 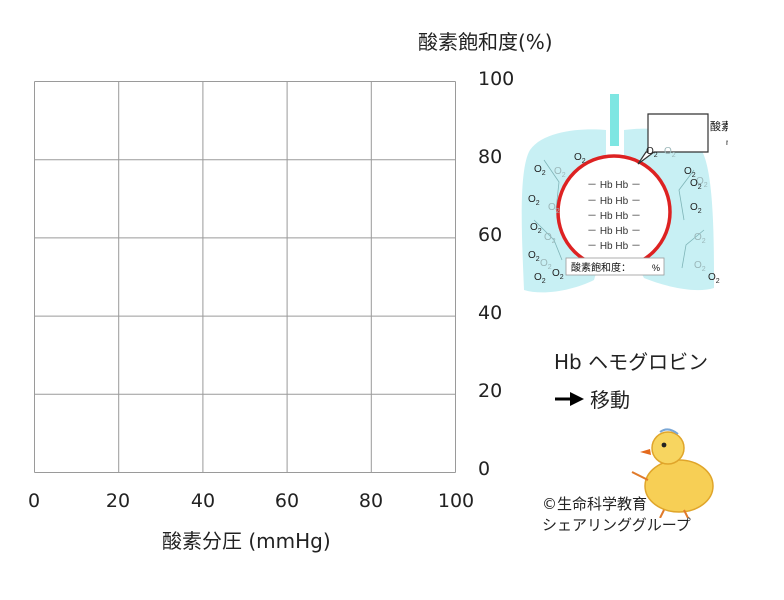 What do you see at coordinates (496, 79) in the screenshot?
I see `y-tick-label: 100` at bounding box center [496, 79].